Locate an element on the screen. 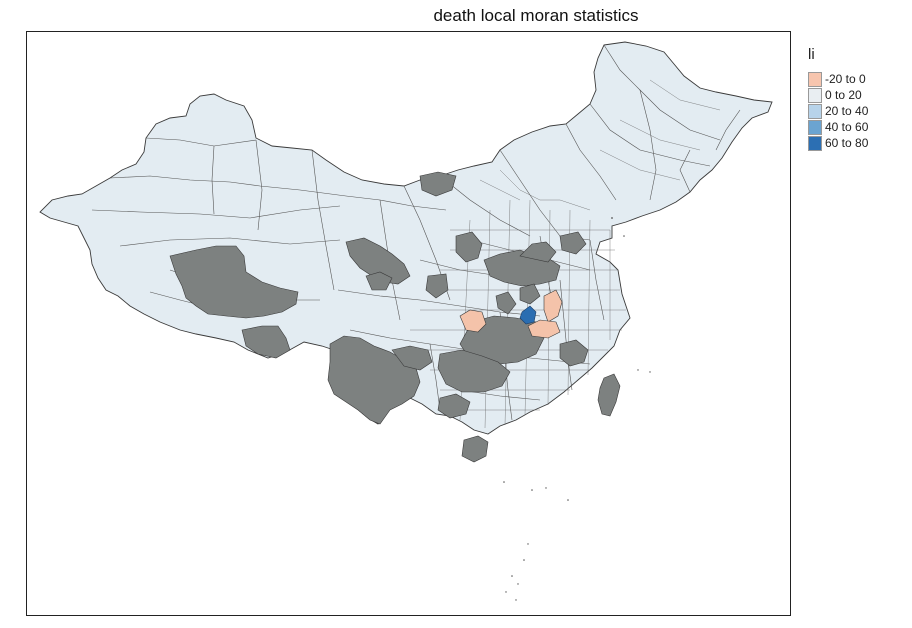  legend-label: 0 to 20 is located at coordinates (843, 95).